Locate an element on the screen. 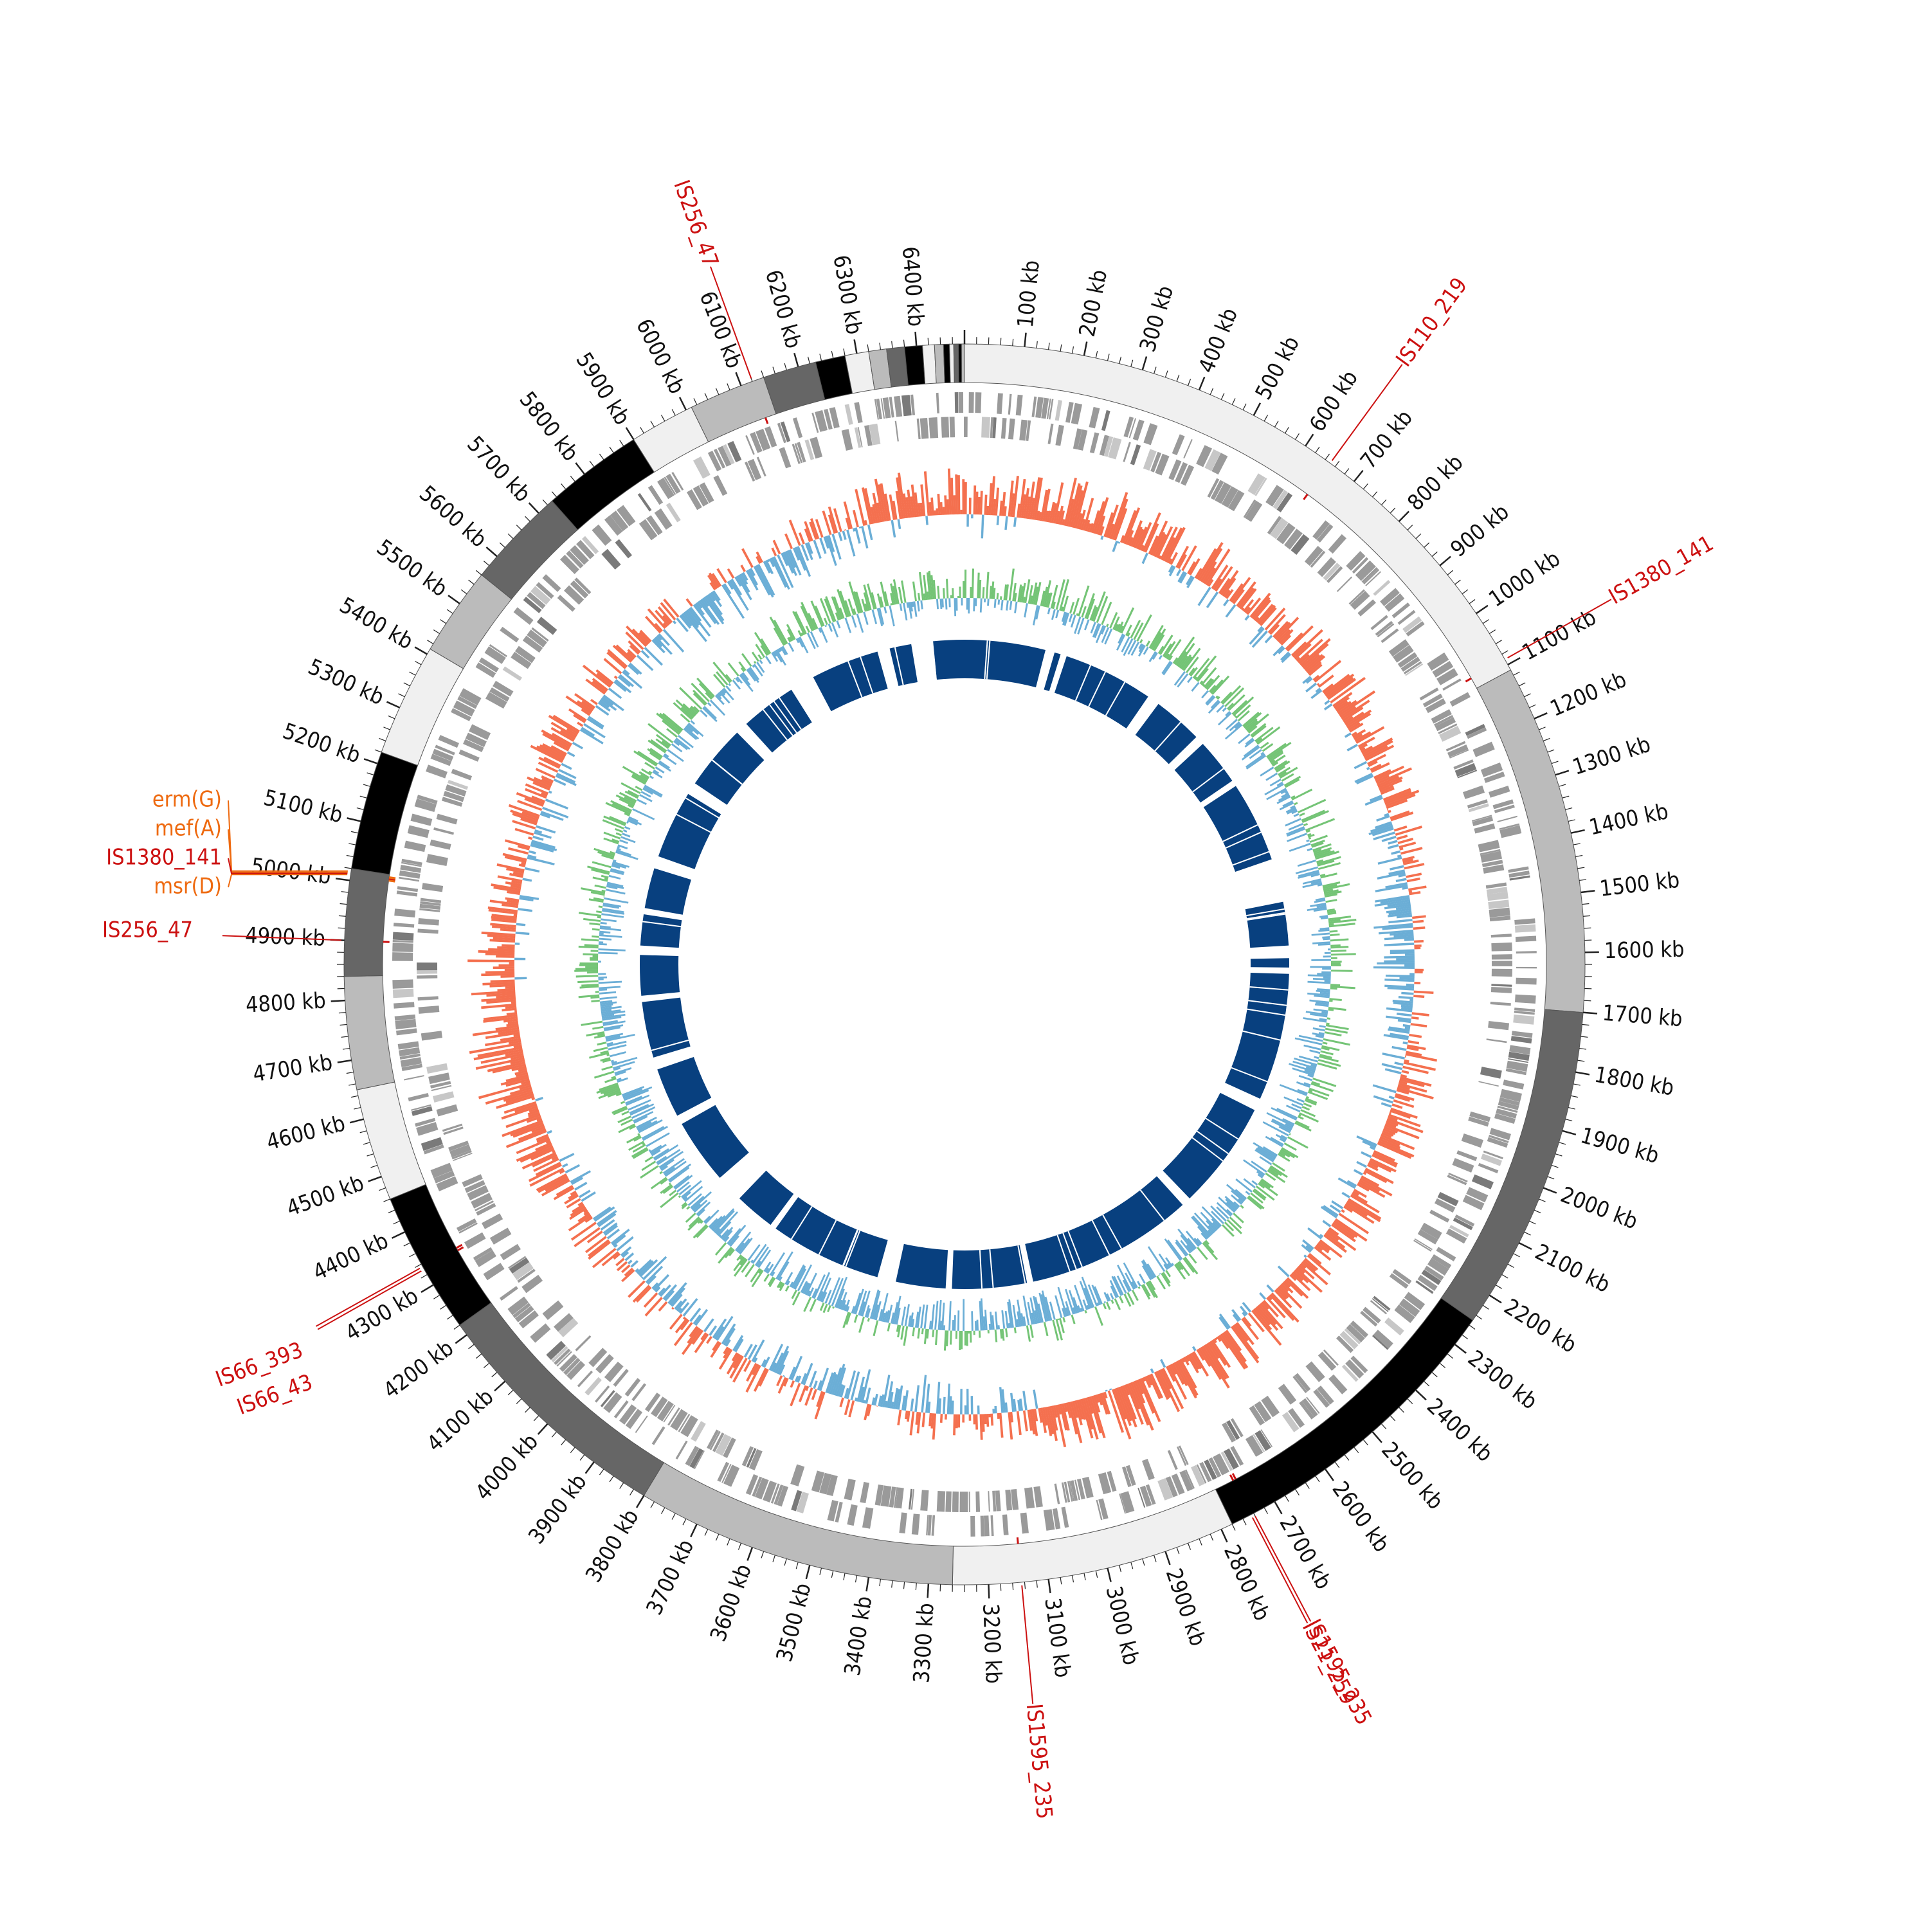 The width and height of the screenshot is (1929, 1932). scale-label: 4100 kb is located at coordinates (460, 1420).